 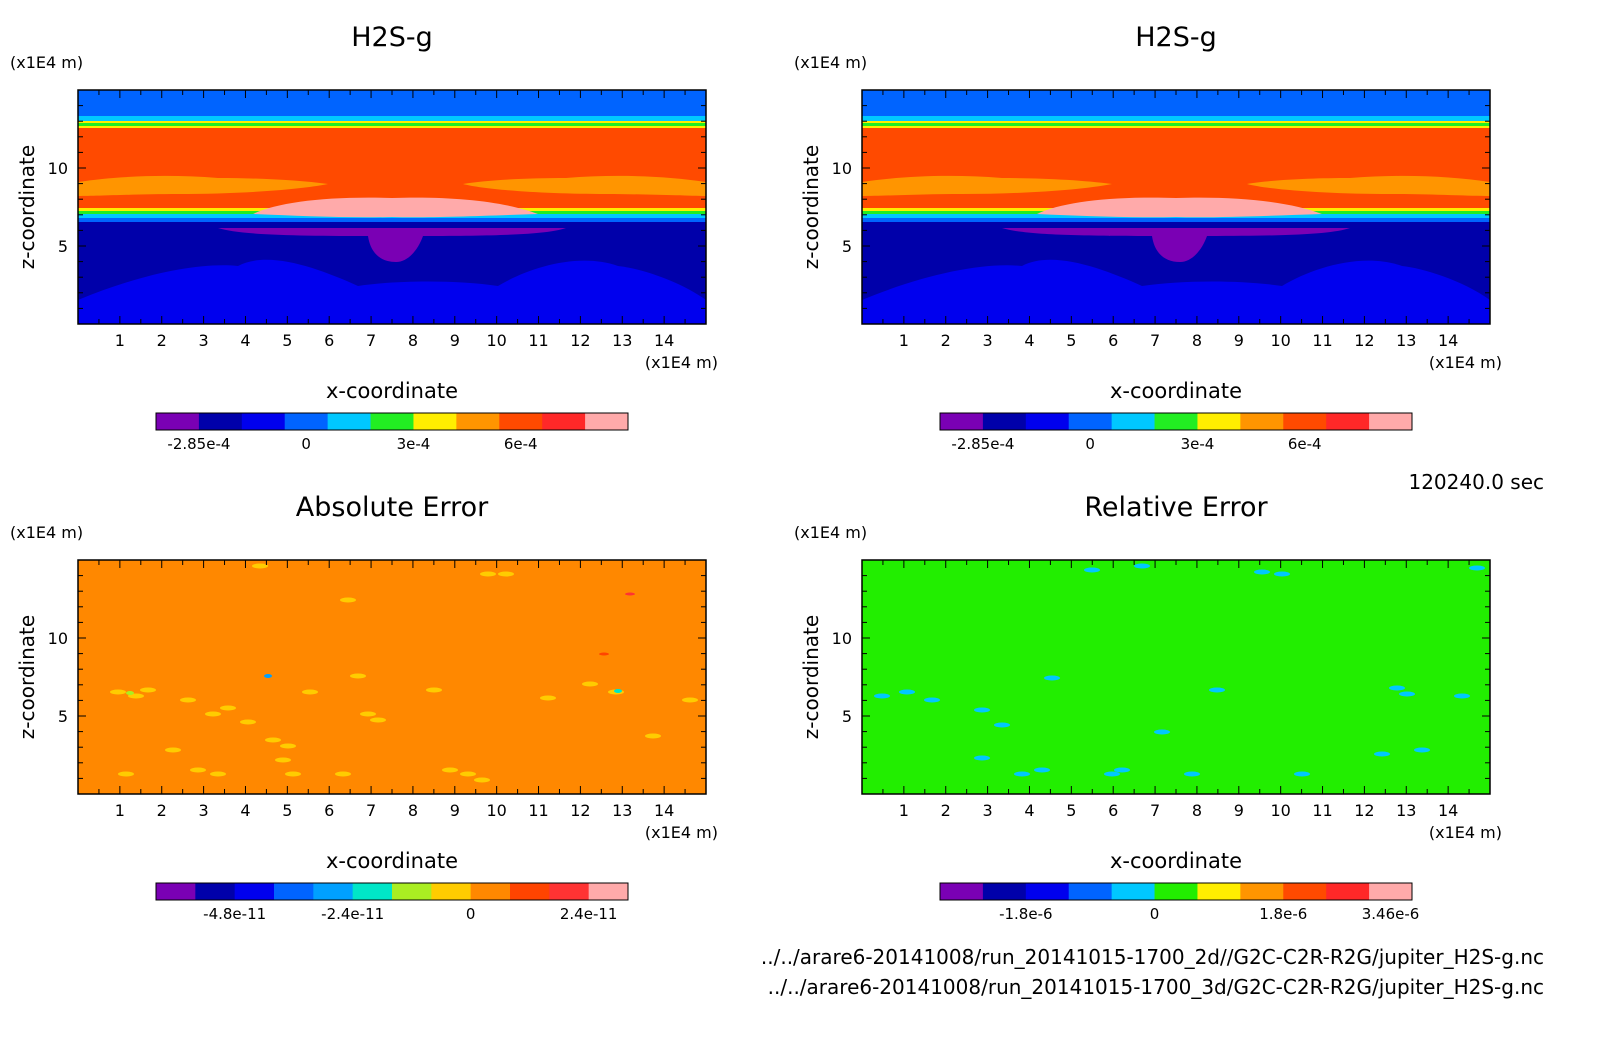 What do you see at coordinates (392, 124) in the screenshot?
I see `field-top-green` at bounding box center [392, 124].